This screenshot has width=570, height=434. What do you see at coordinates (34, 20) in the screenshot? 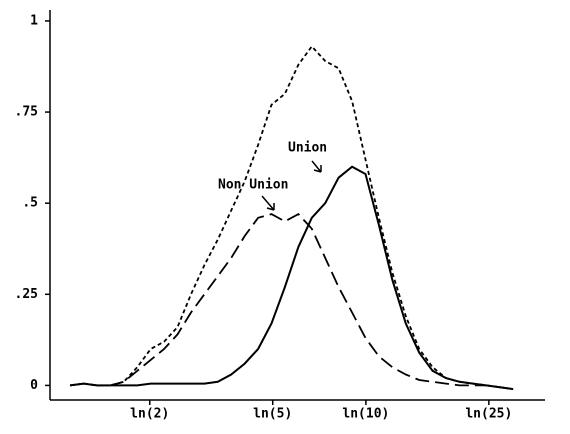
I see `y-tick-label: 1` at bounding box center [34, 20].